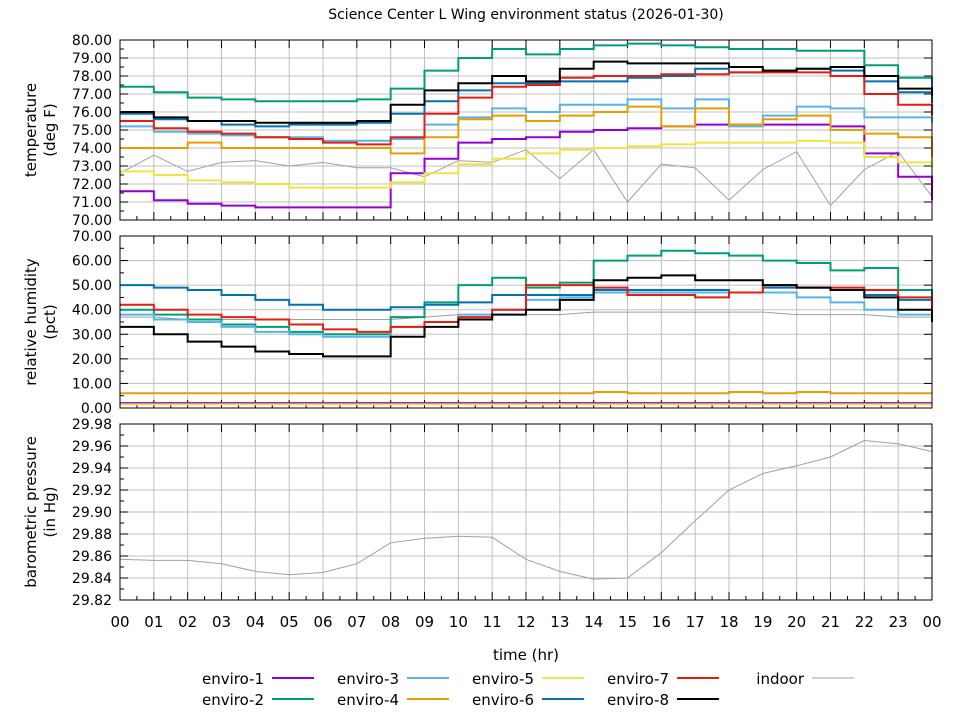 The width and height of the screenshot is (960, 720). What do you see at coordinates (92, 113) in the screenshot?
I see `y-tick-label: 76.00` at bounding box center [92, 113].